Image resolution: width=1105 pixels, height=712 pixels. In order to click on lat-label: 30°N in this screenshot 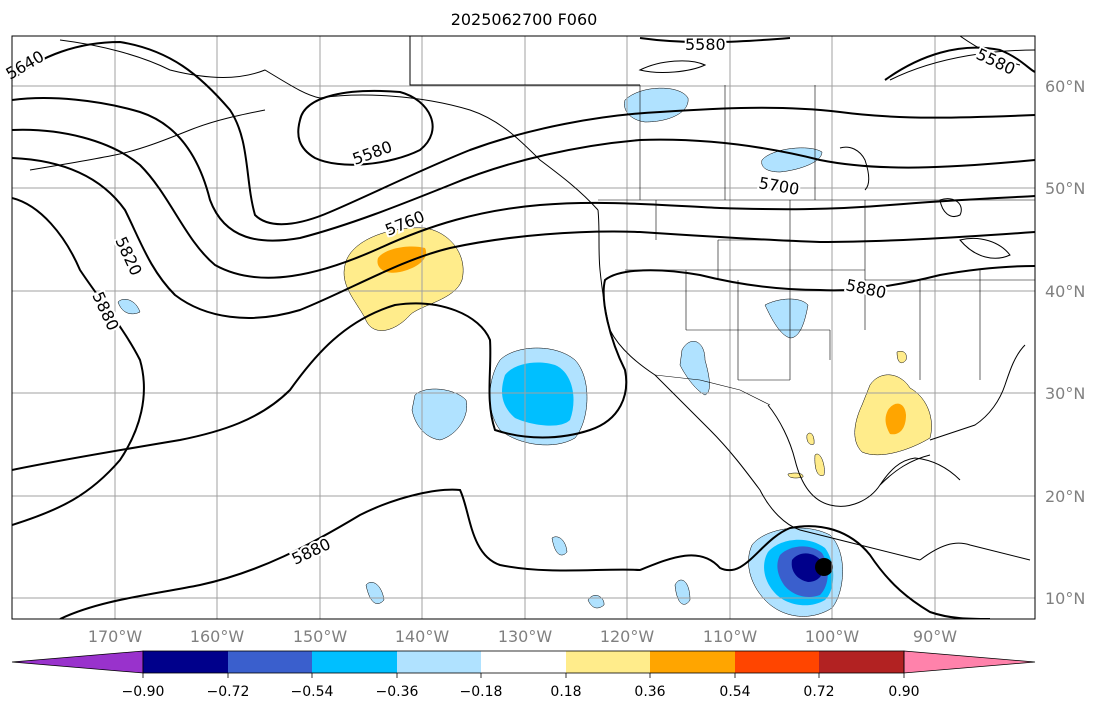, I will do `click(1065, 393)`.